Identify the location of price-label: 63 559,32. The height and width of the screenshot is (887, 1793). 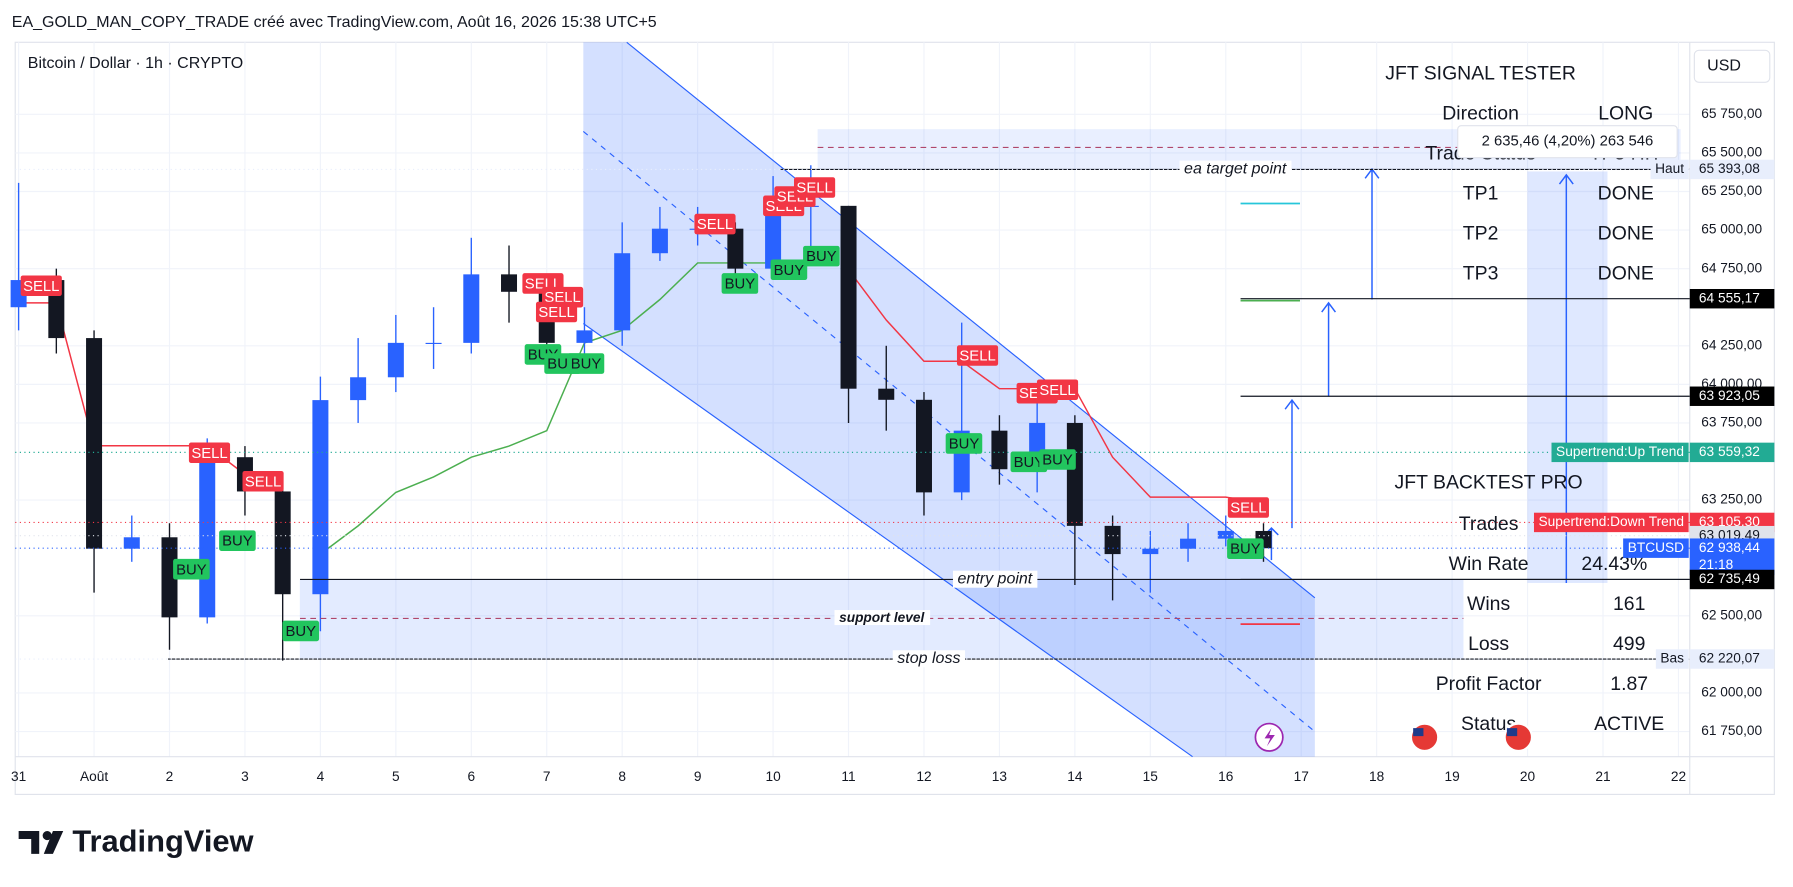
(1729, 451).